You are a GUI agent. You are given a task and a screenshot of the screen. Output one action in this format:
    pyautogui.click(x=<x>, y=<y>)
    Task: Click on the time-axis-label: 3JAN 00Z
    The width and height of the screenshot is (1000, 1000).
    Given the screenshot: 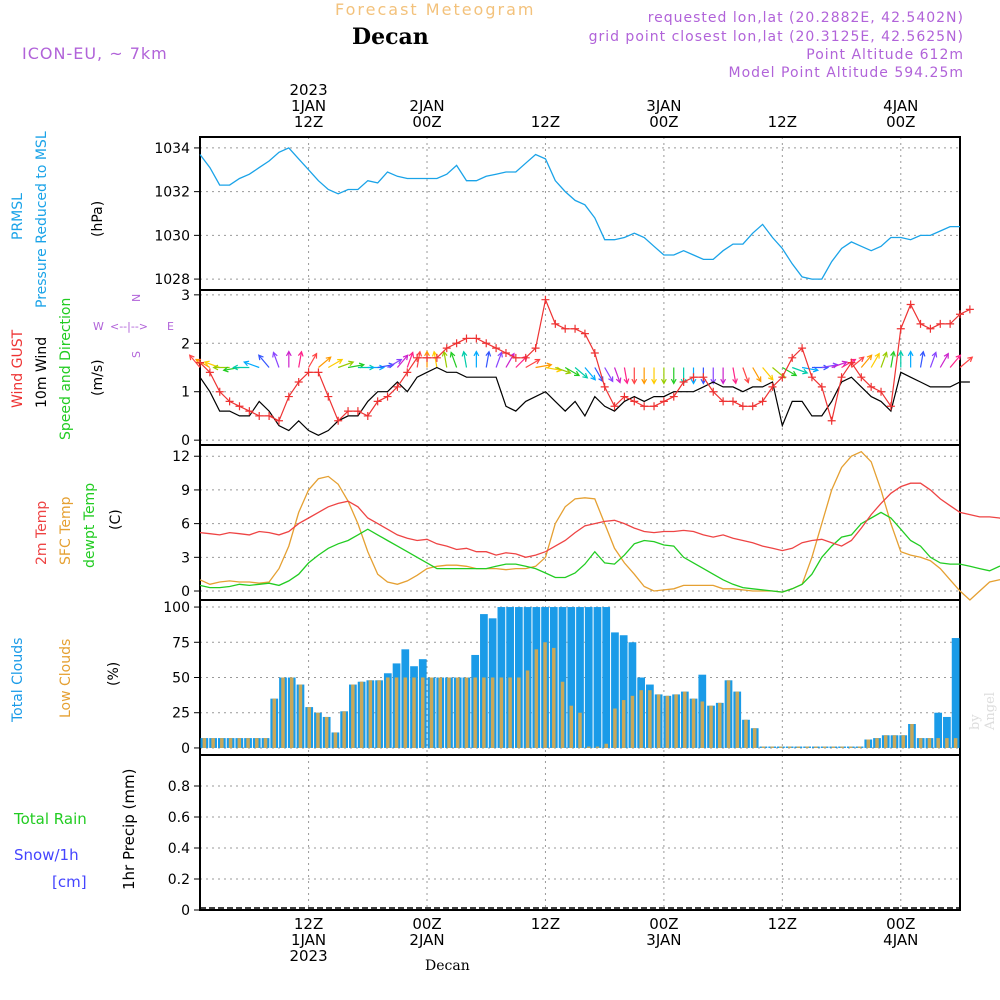 What is the action you would take?
    pyautogui.click(x=664, y=114)
    